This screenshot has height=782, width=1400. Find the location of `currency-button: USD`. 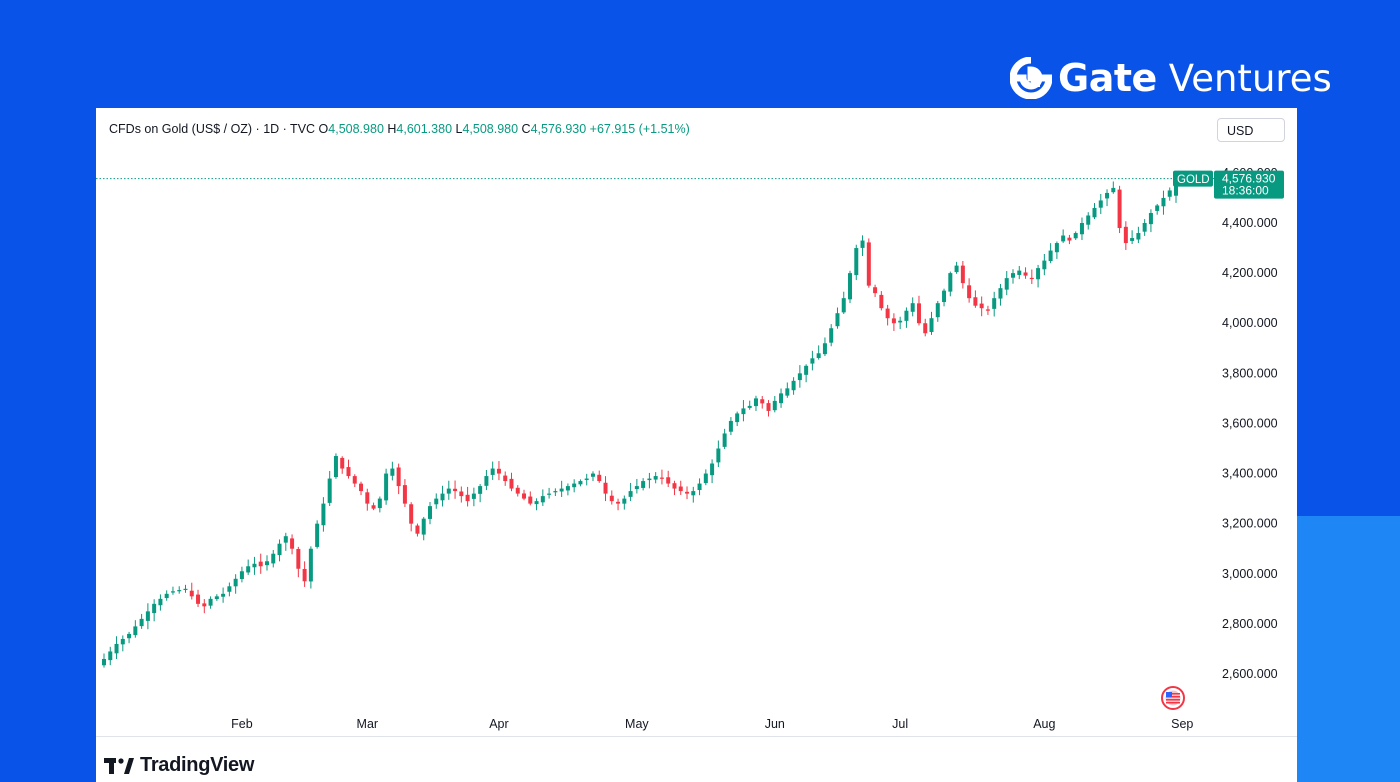

currency-button: USD is located at coordinates (1251, 130).